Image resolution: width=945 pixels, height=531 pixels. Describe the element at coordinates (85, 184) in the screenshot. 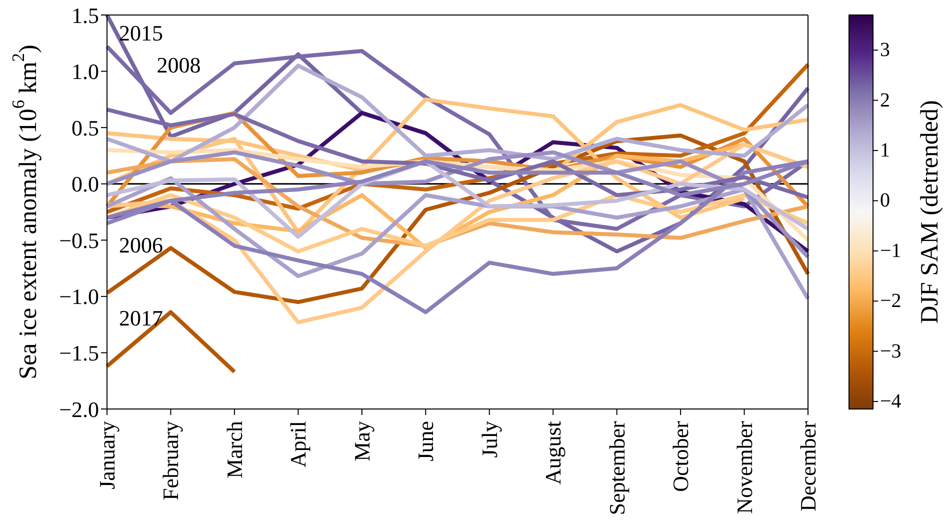

I see `y-tick-label: 0.0` at that location.